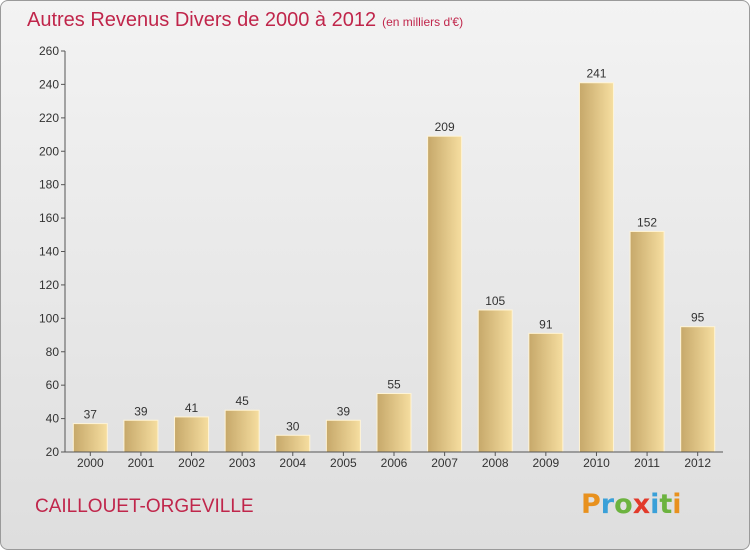 This screenshot has width=750, height=550. Describe the element at coordinates (495, 301) in the screenshot. I see `bar-value-label: 105` at that location.